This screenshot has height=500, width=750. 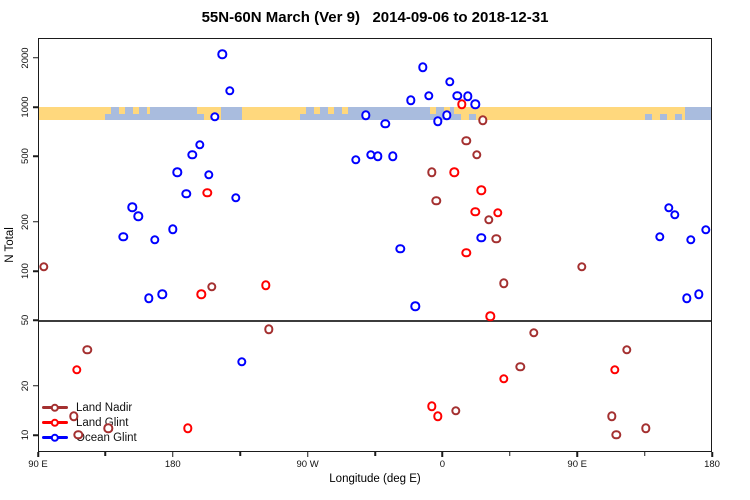 What do you see at coordinates (25, 221) in the screenshot?
I see `y-axis-tick-label: 200` at bounding box center [25, 221].